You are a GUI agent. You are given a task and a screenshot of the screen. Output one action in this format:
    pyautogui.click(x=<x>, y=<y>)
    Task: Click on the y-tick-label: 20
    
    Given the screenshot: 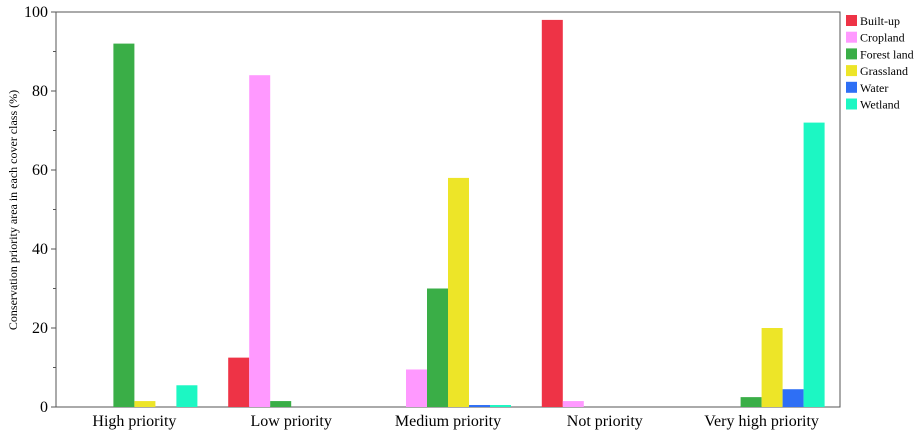 What is the action you would take?
    pyautogui.click(x=40, y=328)
    